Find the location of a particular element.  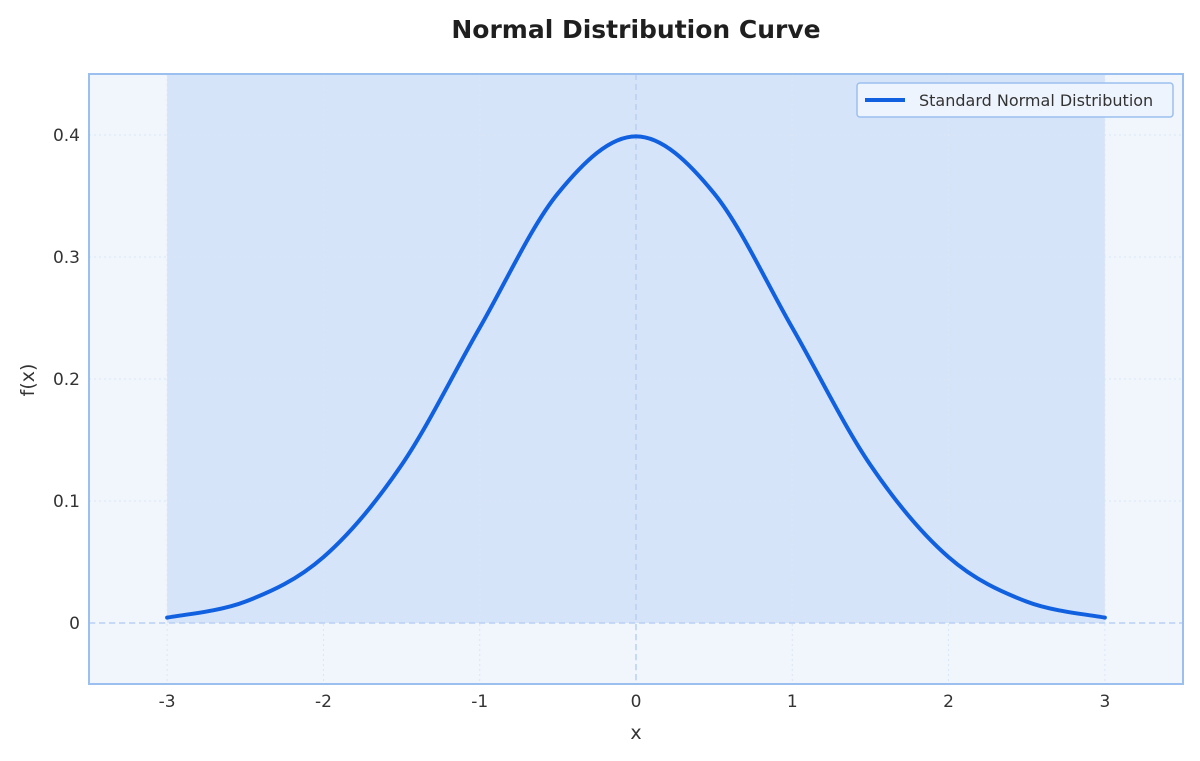

chart-title: Normal Distribution Curve is located at coordinates (635, 29).